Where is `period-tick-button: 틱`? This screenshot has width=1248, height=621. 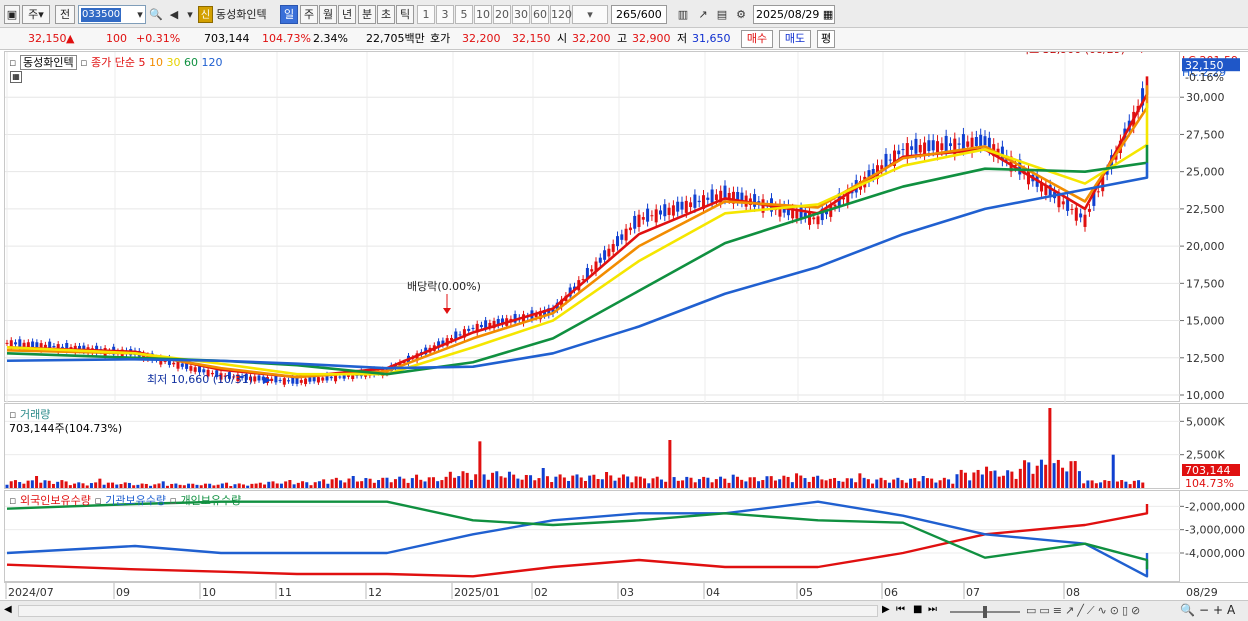 period-tick-button: 틱 is located at coordinates (405, 14).